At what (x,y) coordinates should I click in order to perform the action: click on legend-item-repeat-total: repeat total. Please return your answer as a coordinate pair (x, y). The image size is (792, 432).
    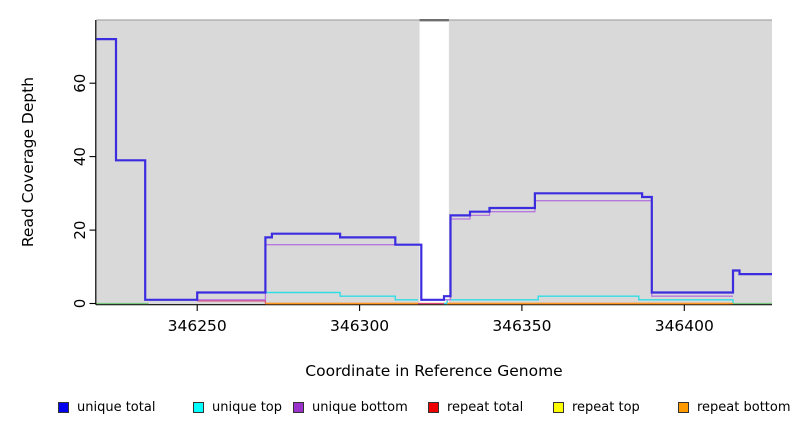
    Looking at the image, I should click on (475, 407).